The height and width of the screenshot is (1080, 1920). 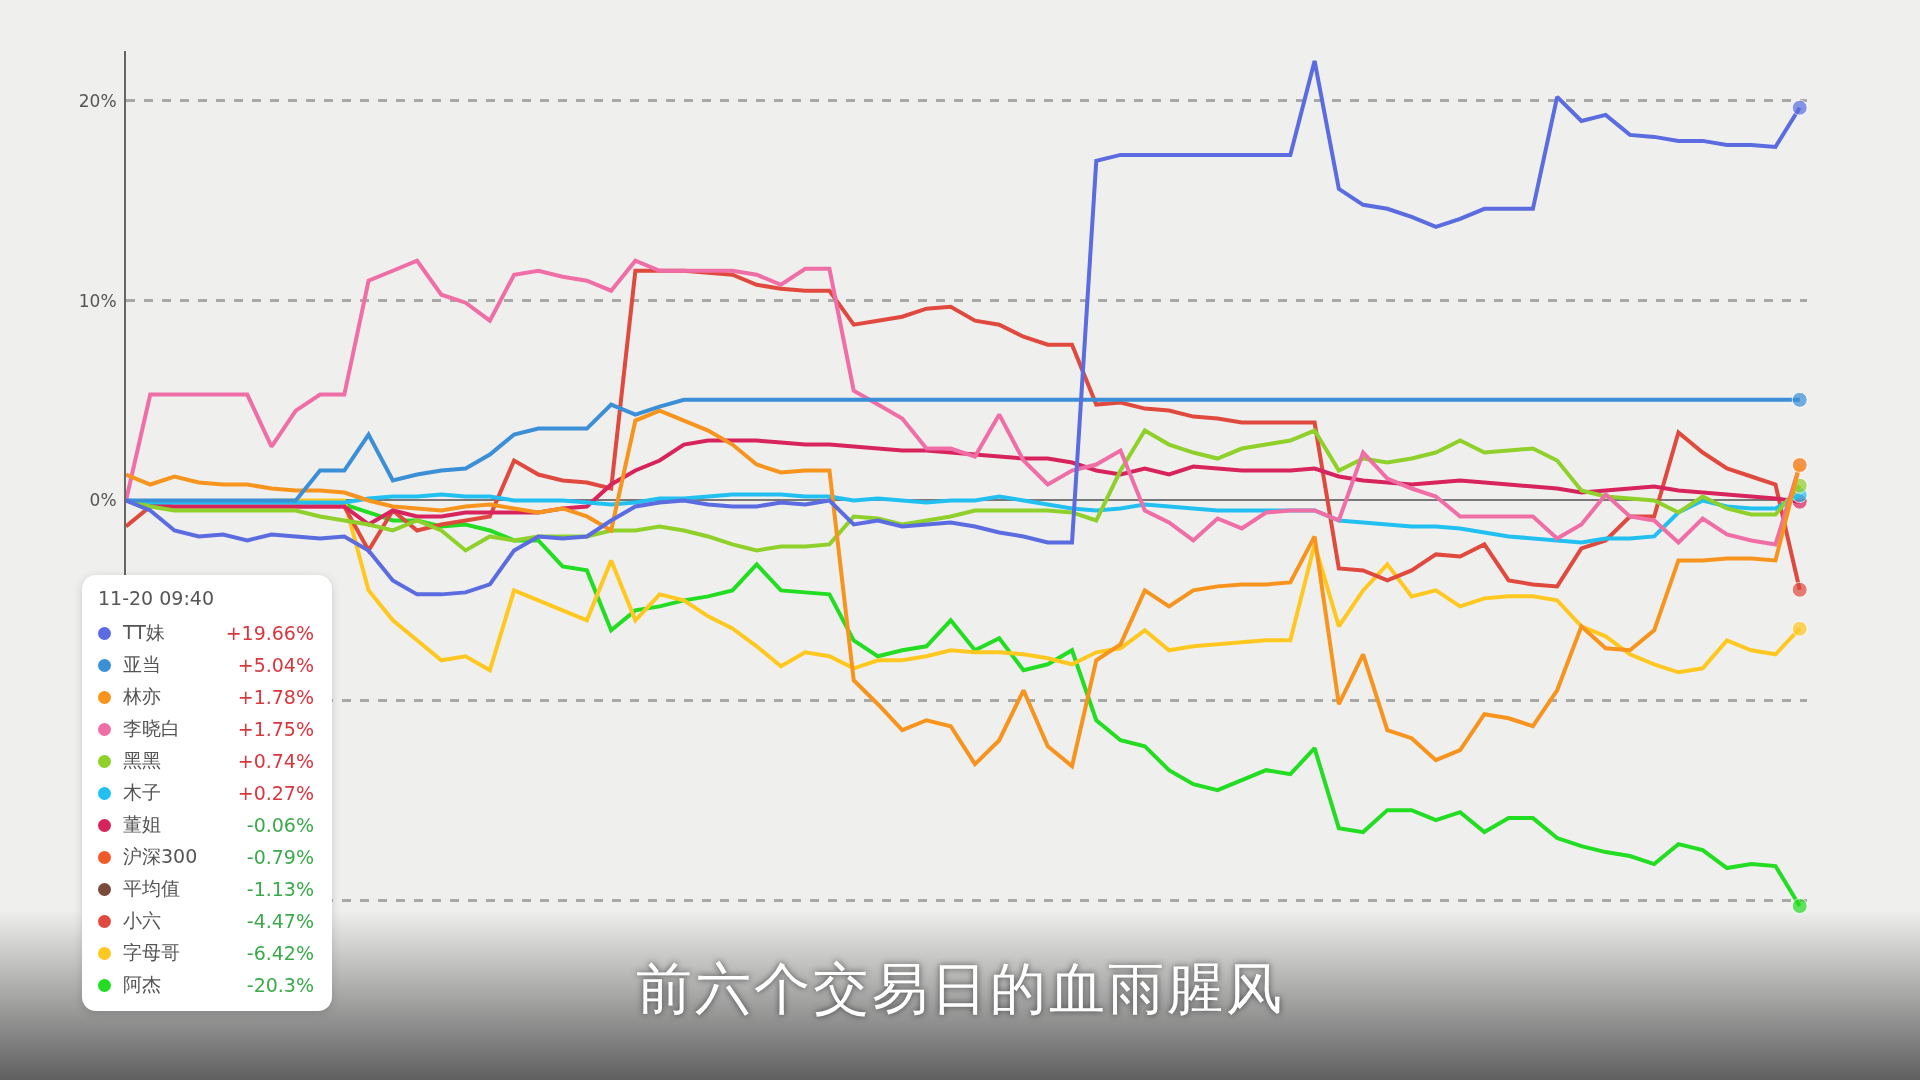 I want to click on legend-label: 阿杰, so click(x=142, y=984).